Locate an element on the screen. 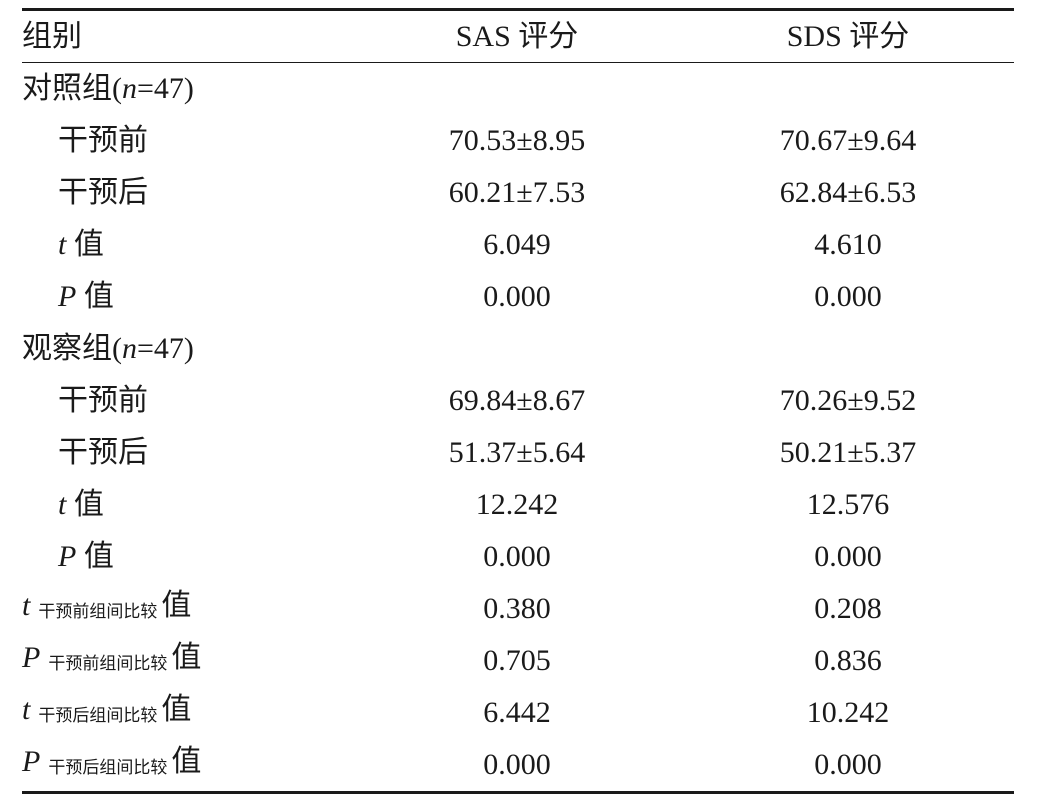 This screenshot has width=1060, height=808. header-sds-score: SDS 评分 is located at coordinates (848, 36).